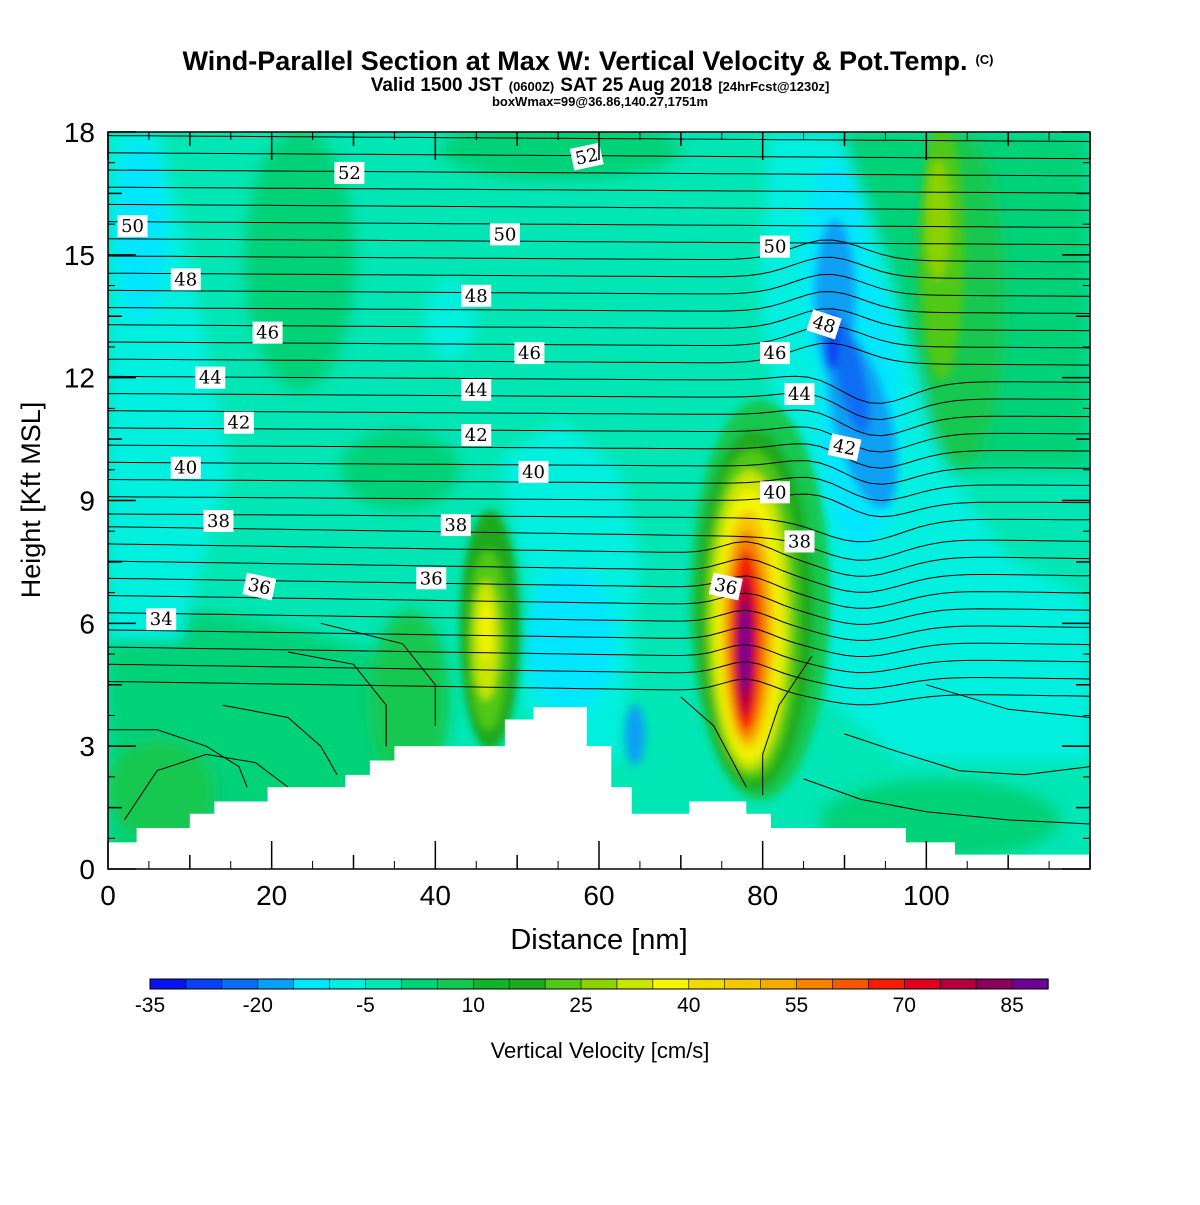 The width and height of the screenshot is (1200, 1205). I want to click on colorbar-frame, so click(599, 984).